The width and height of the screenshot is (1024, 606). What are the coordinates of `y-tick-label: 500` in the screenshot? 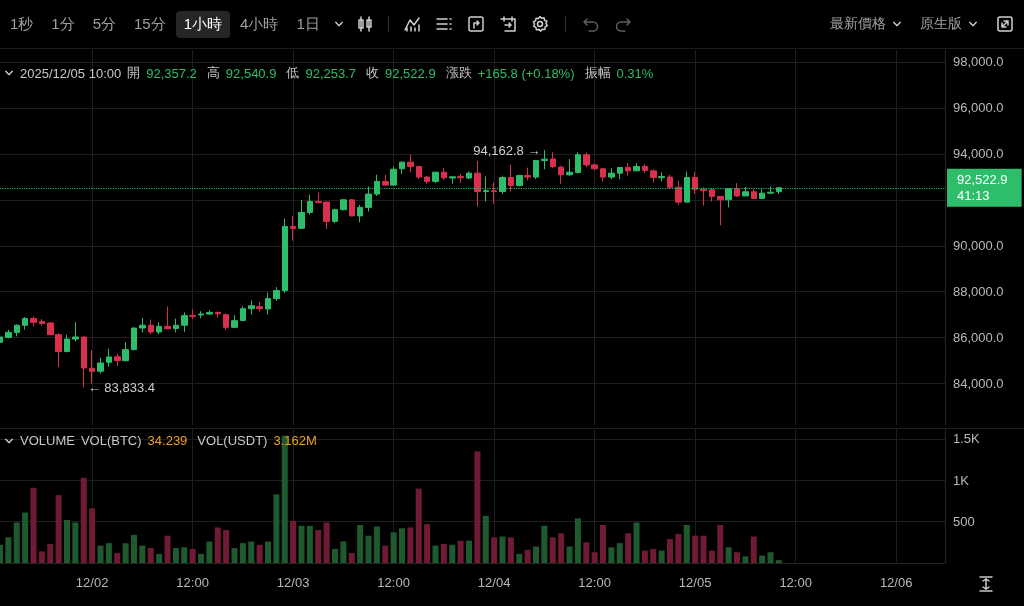 It's located at (964, 522).